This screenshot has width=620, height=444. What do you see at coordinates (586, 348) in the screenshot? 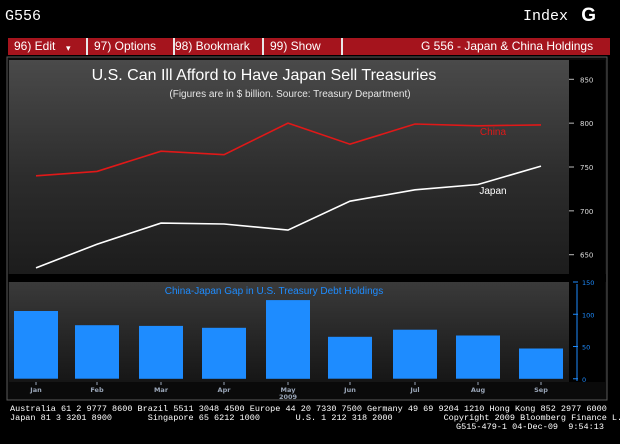
I see `bar-y-tick-label: 50` at bounding box center [586, 348].